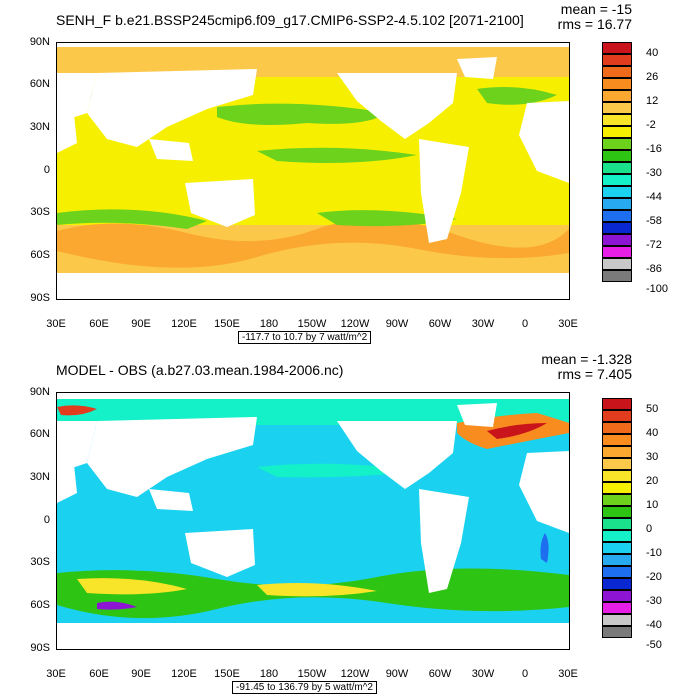 Image resolution: width=700 pixels, height=700 pixels. What do you see at coordinates (77, 410) in the screenshot?
I see `arctic-red` at bounding box center [77, 410].